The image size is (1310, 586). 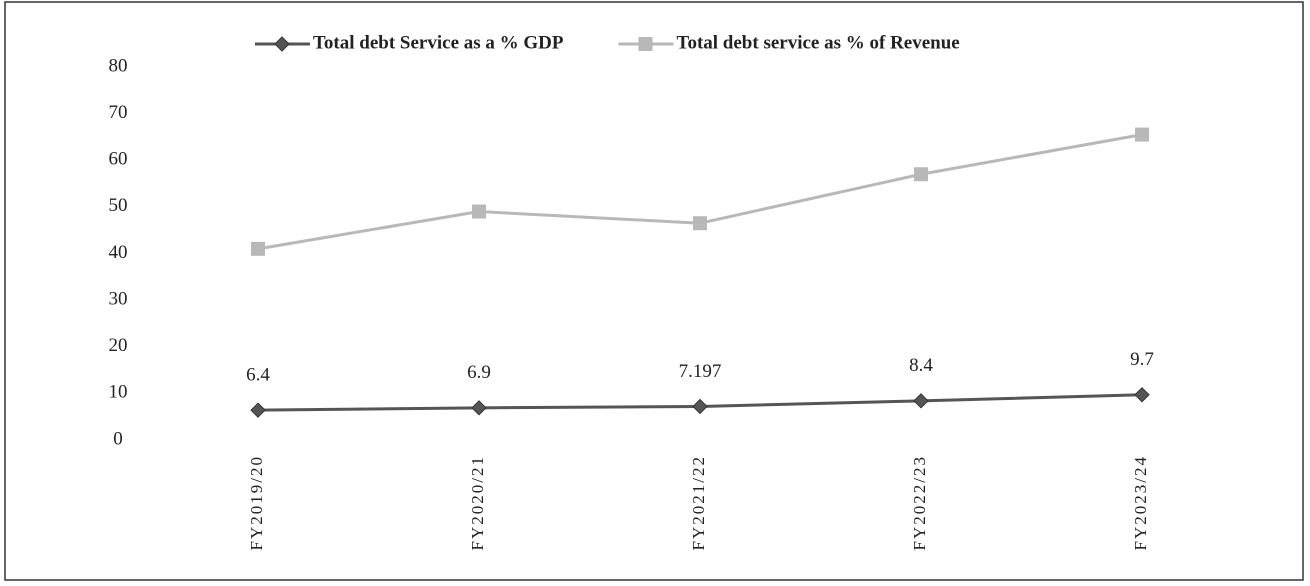 What do you see at coordinates (921, 365) in the screenshot?
I see `data-label: 8.4` at bounding box center [921, 365].